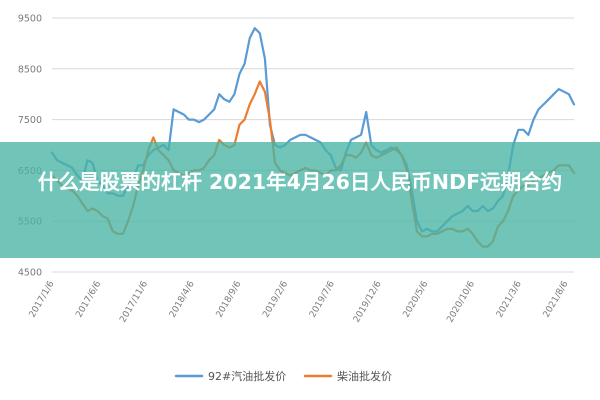 The image size is (600, 400). What do you see at coordinates (30, 69) in the screenshot?
I see `y-tick-label: 8500` at bounding box center [30, 69].